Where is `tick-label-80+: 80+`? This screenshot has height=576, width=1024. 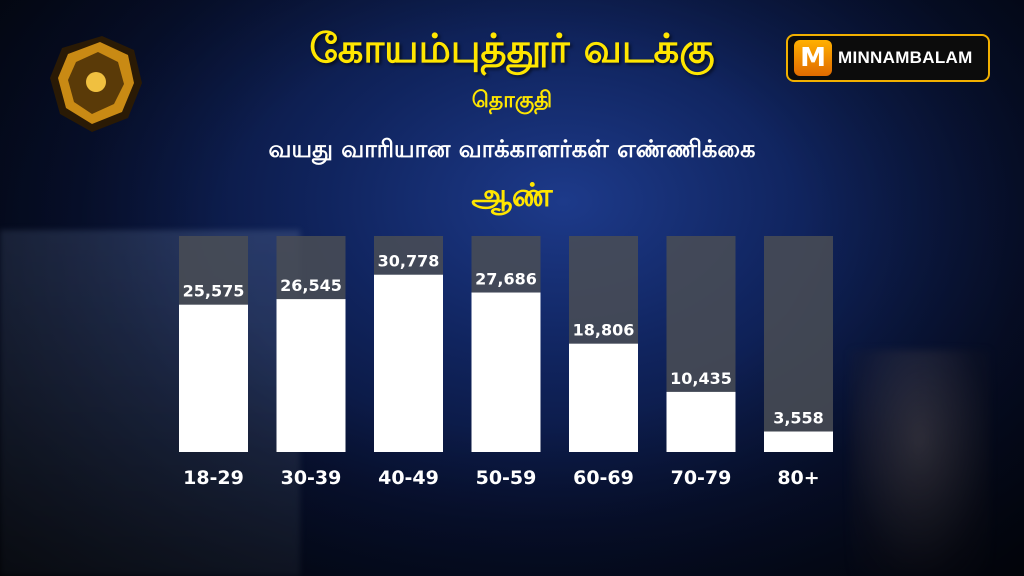
tick-label-80+: 80+ is located at coordinates (798, 478).